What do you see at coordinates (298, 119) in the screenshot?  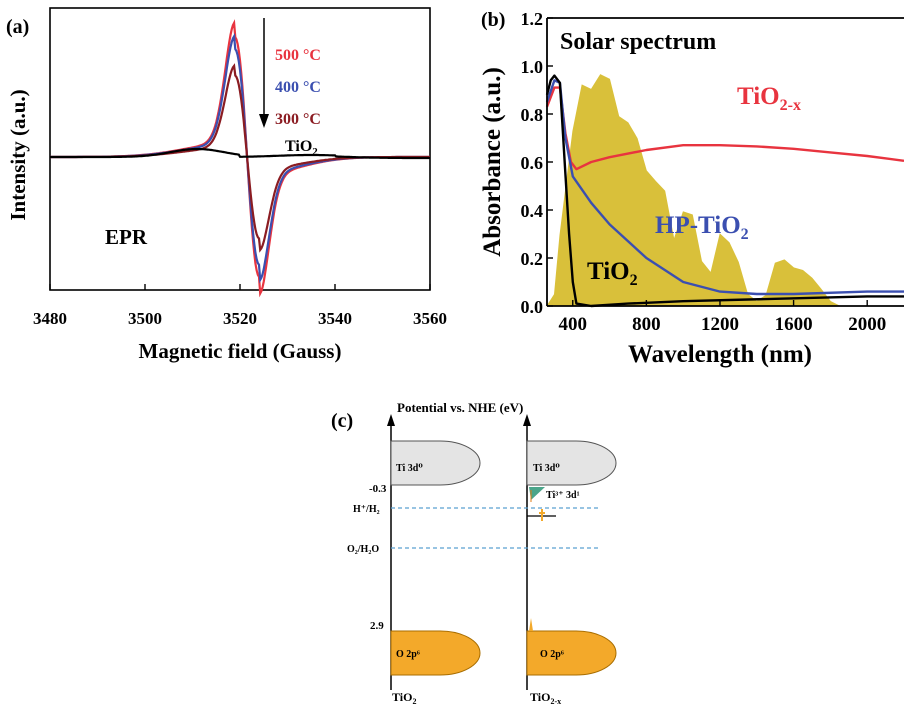 I see `panel-a-legend-entry: 300 °C` at bounding box center [298, 119].